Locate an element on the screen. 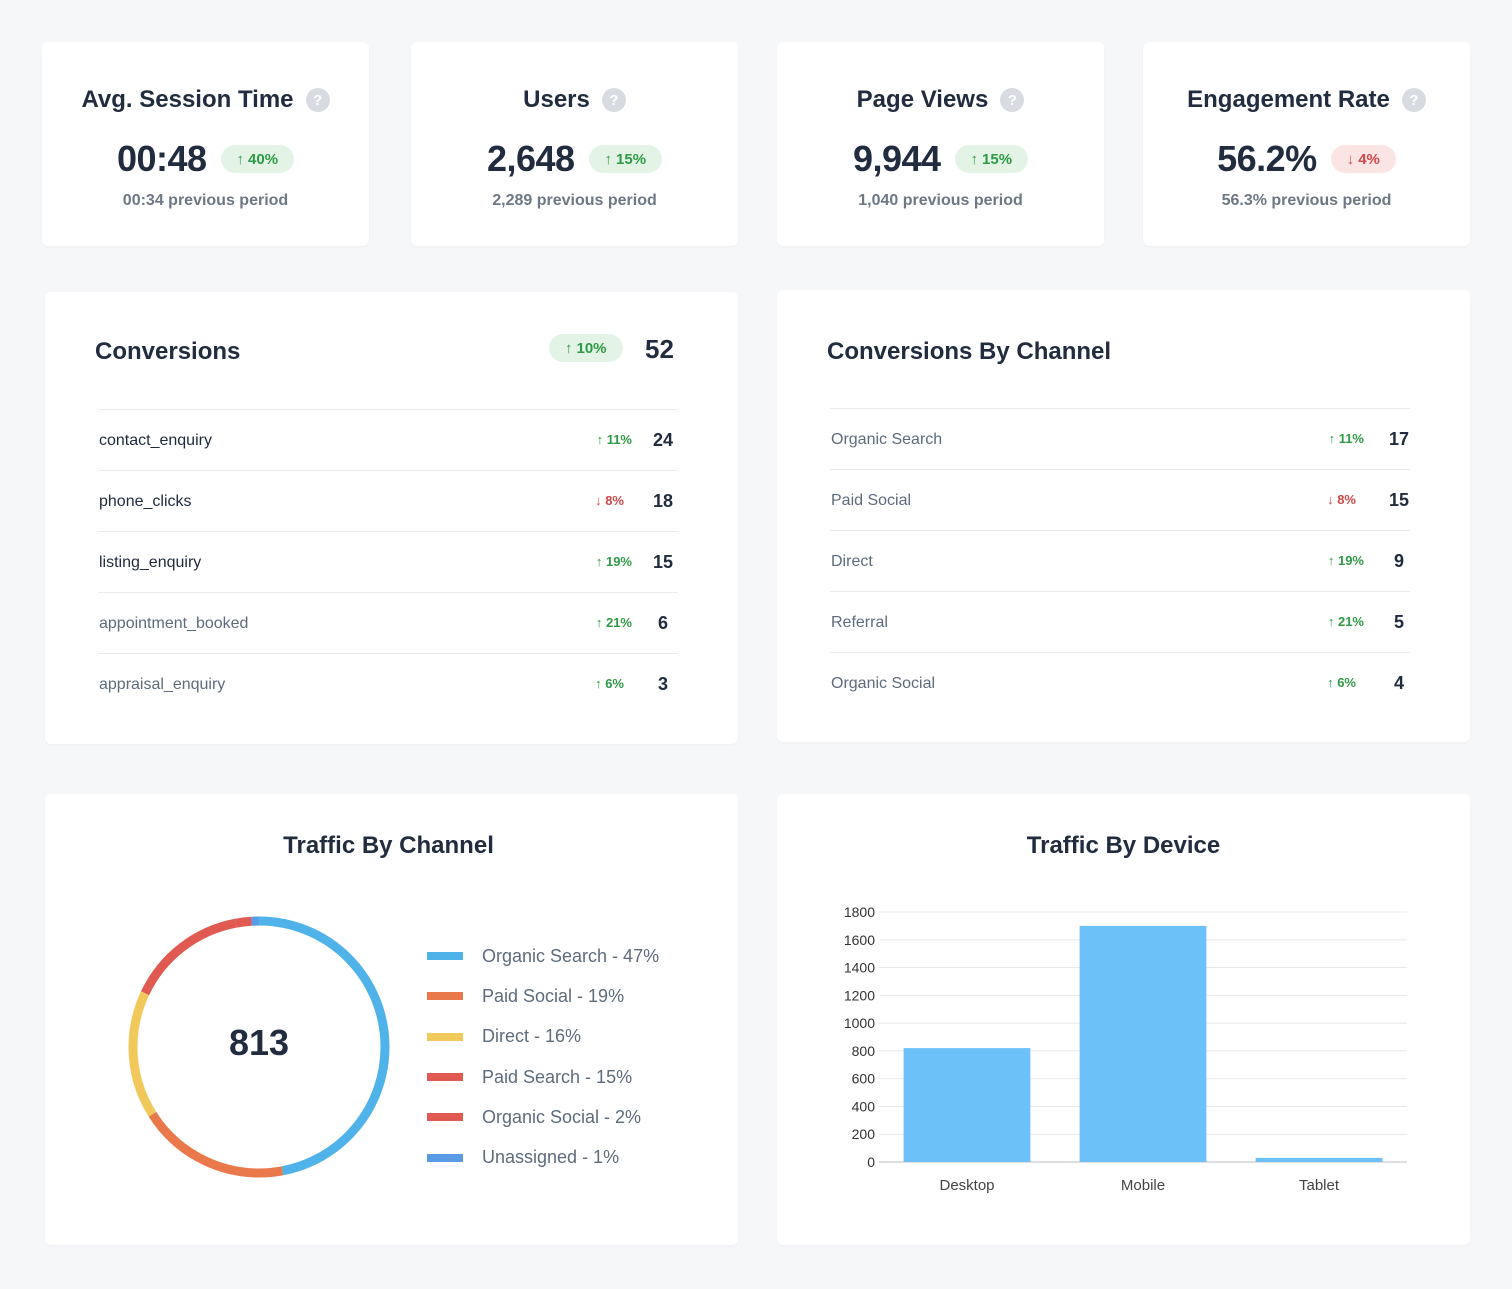 The image size is (1512, 1289). y-tick-label: 600 is located at coordinates (864, 1079).